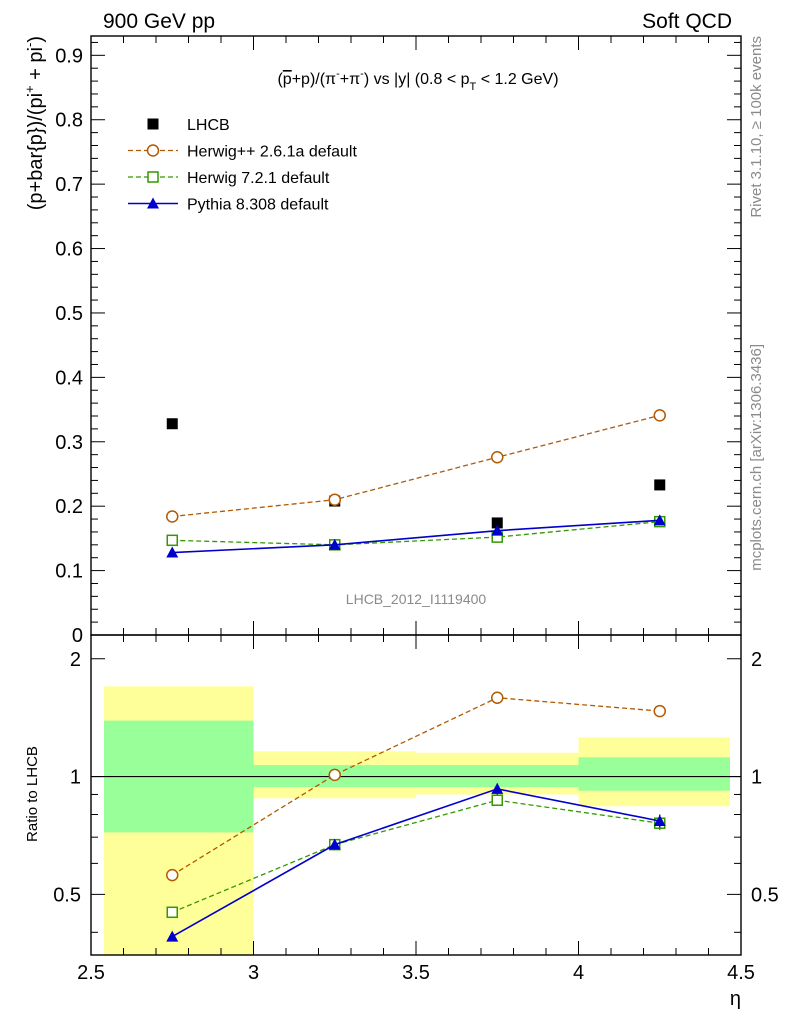 The width and height of the screenshot is (786, 1024). I want to click on legend-label: Pythia 8.308 default, so click(258, 205).